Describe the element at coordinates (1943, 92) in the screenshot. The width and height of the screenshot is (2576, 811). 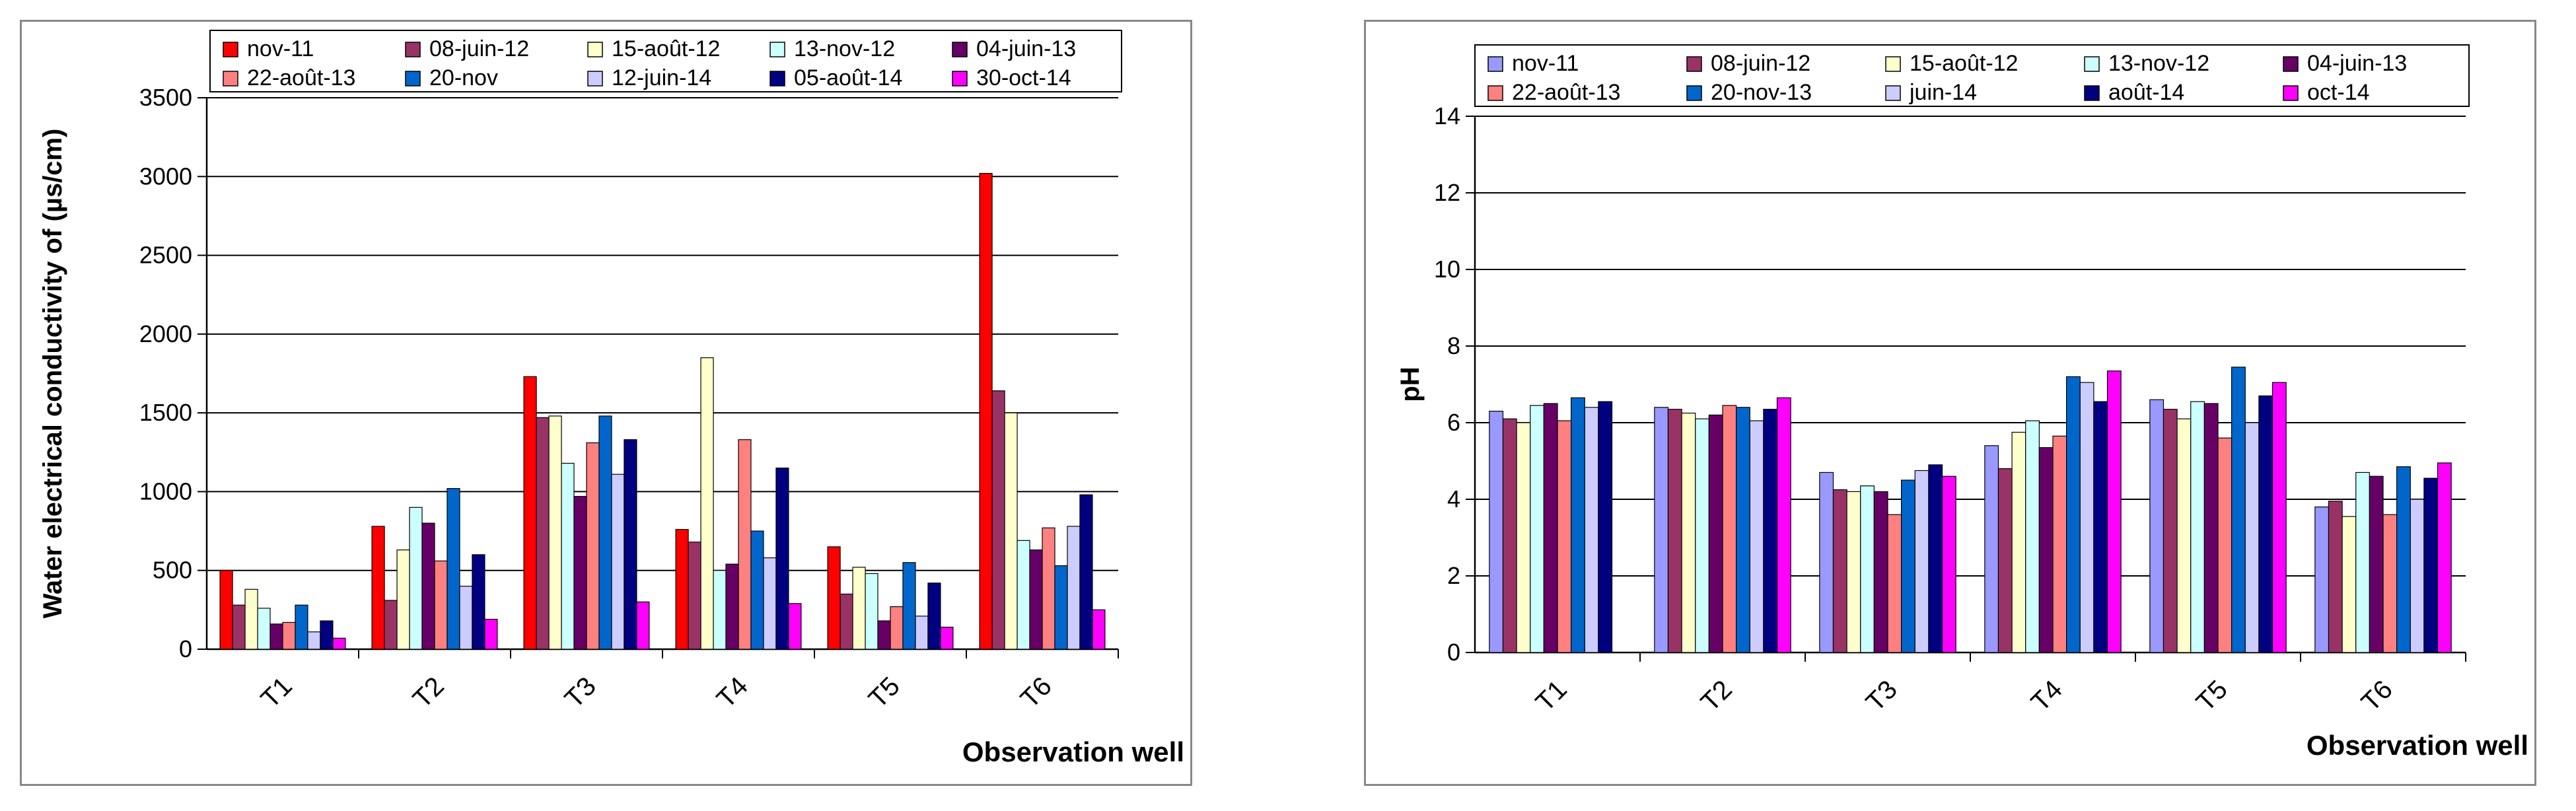
I see `legend-label: juin-14` at that location.